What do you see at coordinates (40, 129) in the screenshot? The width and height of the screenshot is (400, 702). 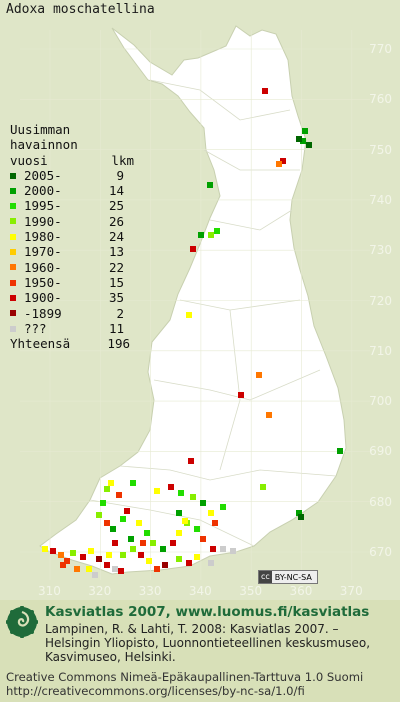 I see `legend-header-1: Uusimman` at bounding box center [40, 129].